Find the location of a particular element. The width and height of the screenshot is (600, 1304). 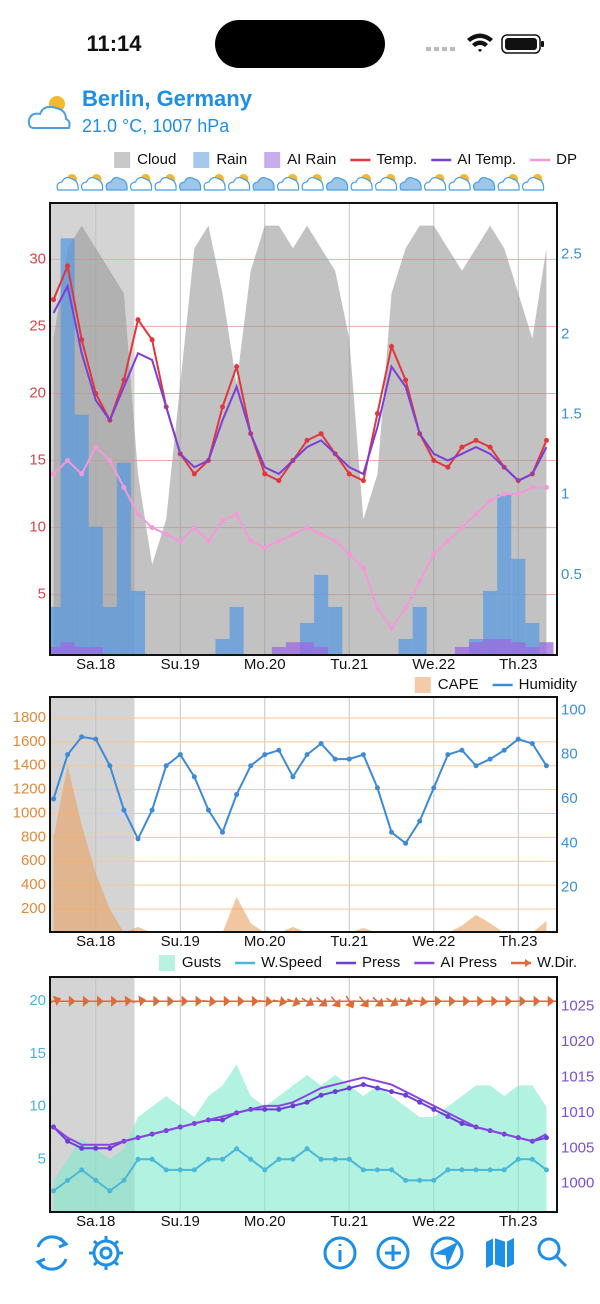

current-conditions: 21.0 °C, 1007 hPa is located at coordinates (156, 126).